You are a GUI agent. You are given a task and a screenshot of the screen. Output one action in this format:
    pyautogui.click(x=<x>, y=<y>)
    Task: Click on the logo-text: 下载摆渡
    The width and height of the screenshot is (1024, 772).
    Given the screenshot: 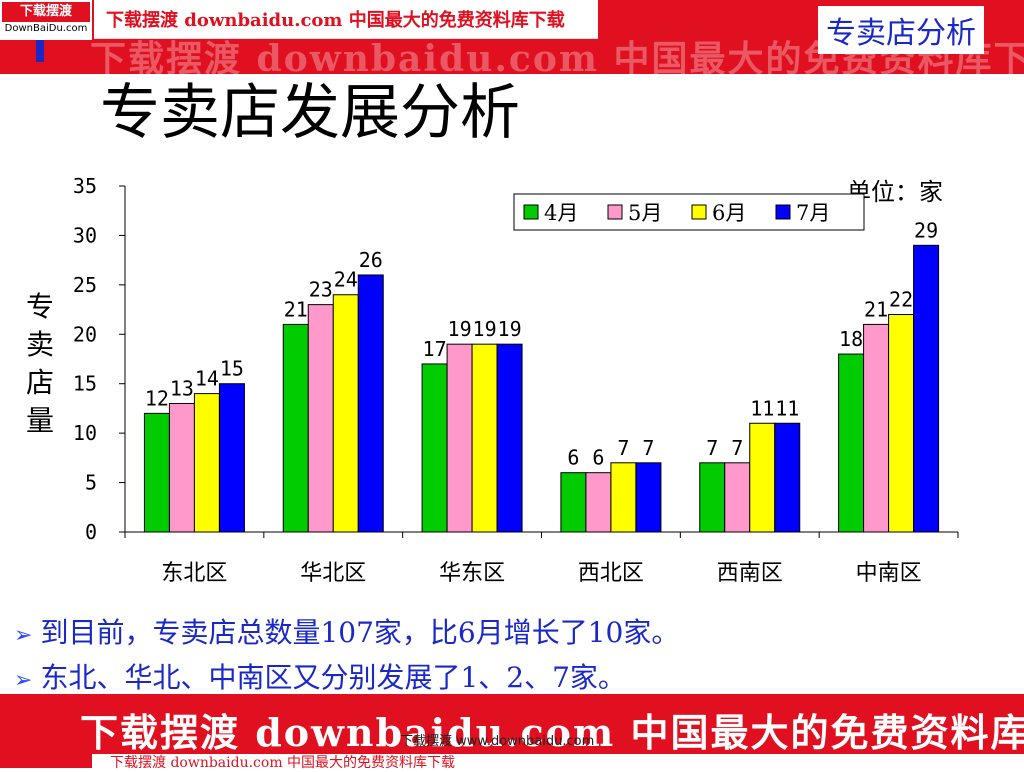 What is the action you would take?
    pyautogui.click(x=46, y=12)
    